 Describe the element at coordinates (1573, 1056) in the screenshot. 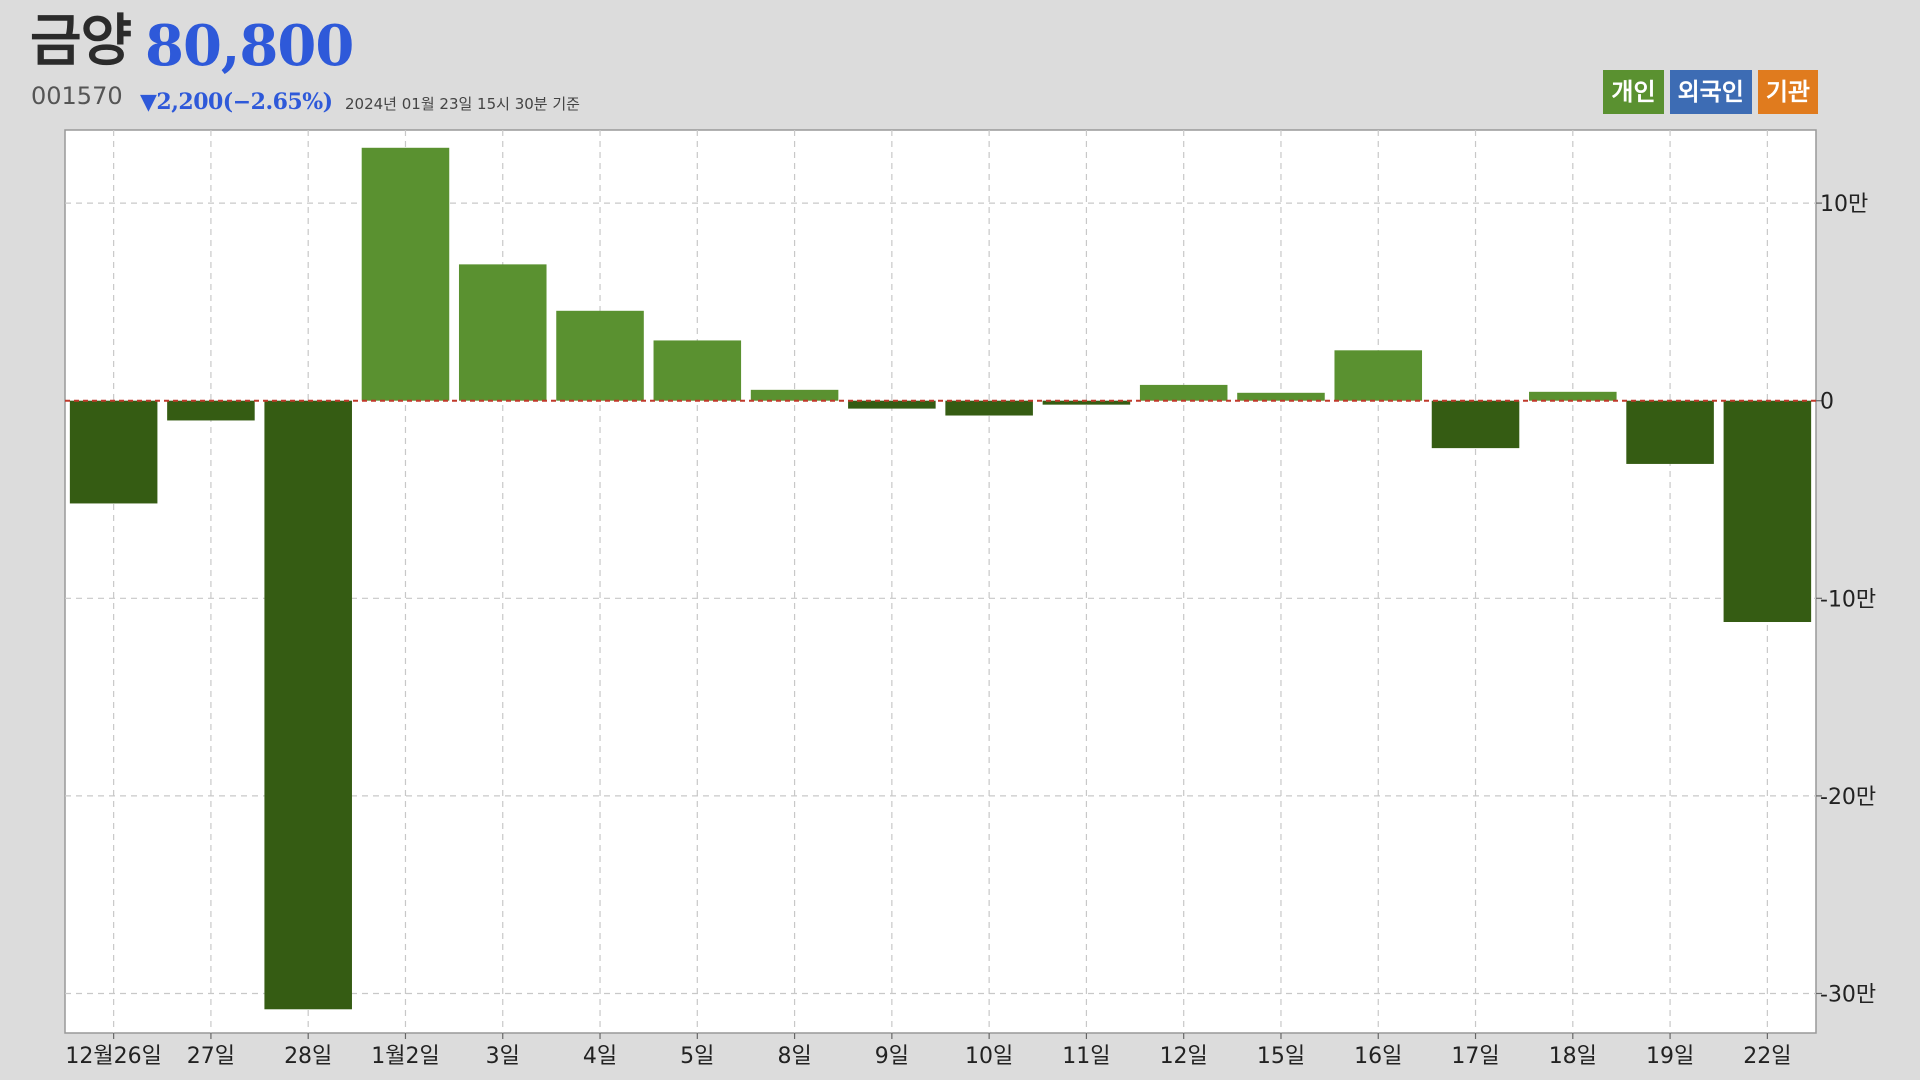

I see `x-tick-label: 18일` at that location.